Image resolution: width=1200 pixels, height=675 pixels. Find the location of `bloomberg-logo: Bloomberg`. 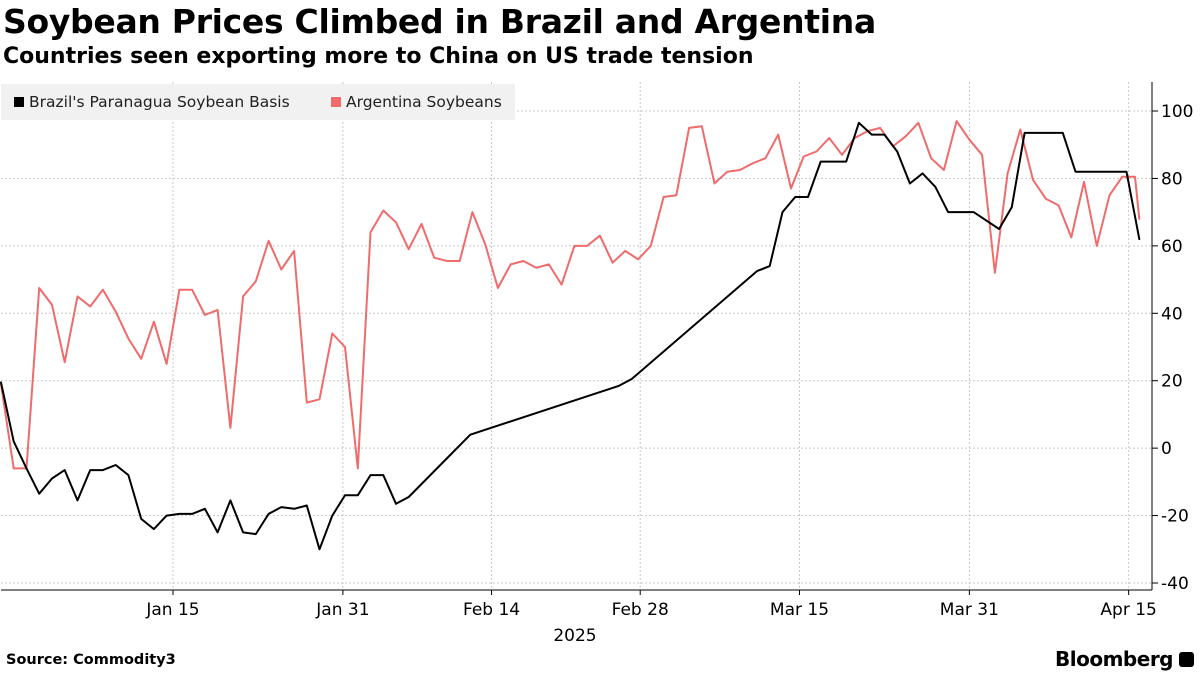

bloomberg-logo: Bloomberg is located at coordinates (1124, 659).